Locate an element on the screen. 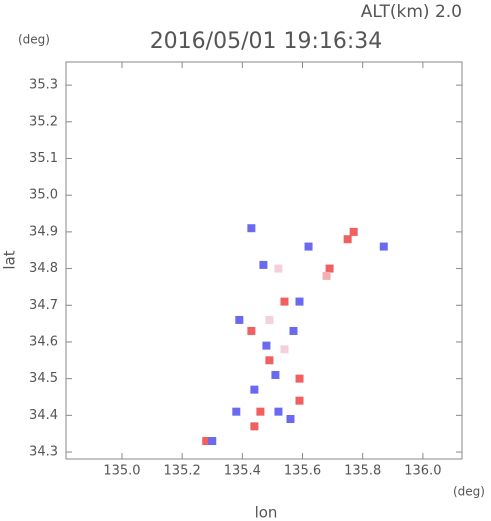  y-tick-label: 34.7 is located at coordinates (43, 305).